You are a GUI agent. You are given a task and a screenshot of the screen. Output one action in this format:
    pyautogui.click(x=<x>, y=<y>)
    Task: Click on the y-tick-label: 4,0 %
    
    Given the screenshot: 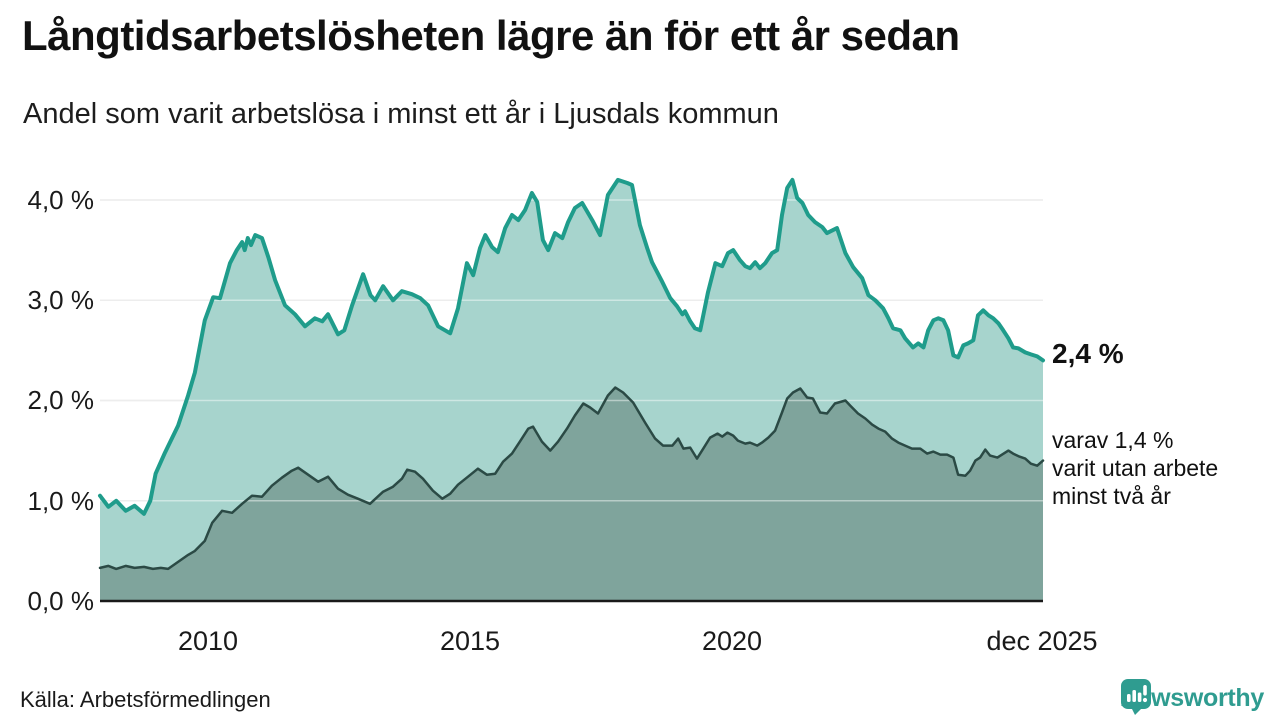 What is the action you would take?
    pyautogui.click(x=61, y=200)
    